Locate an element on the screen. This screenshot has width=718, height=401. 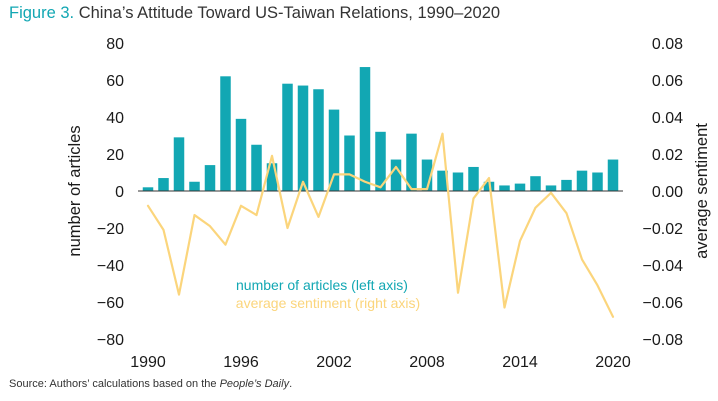
right-tick-label: −0.06 is located at coordinates (663, 303).